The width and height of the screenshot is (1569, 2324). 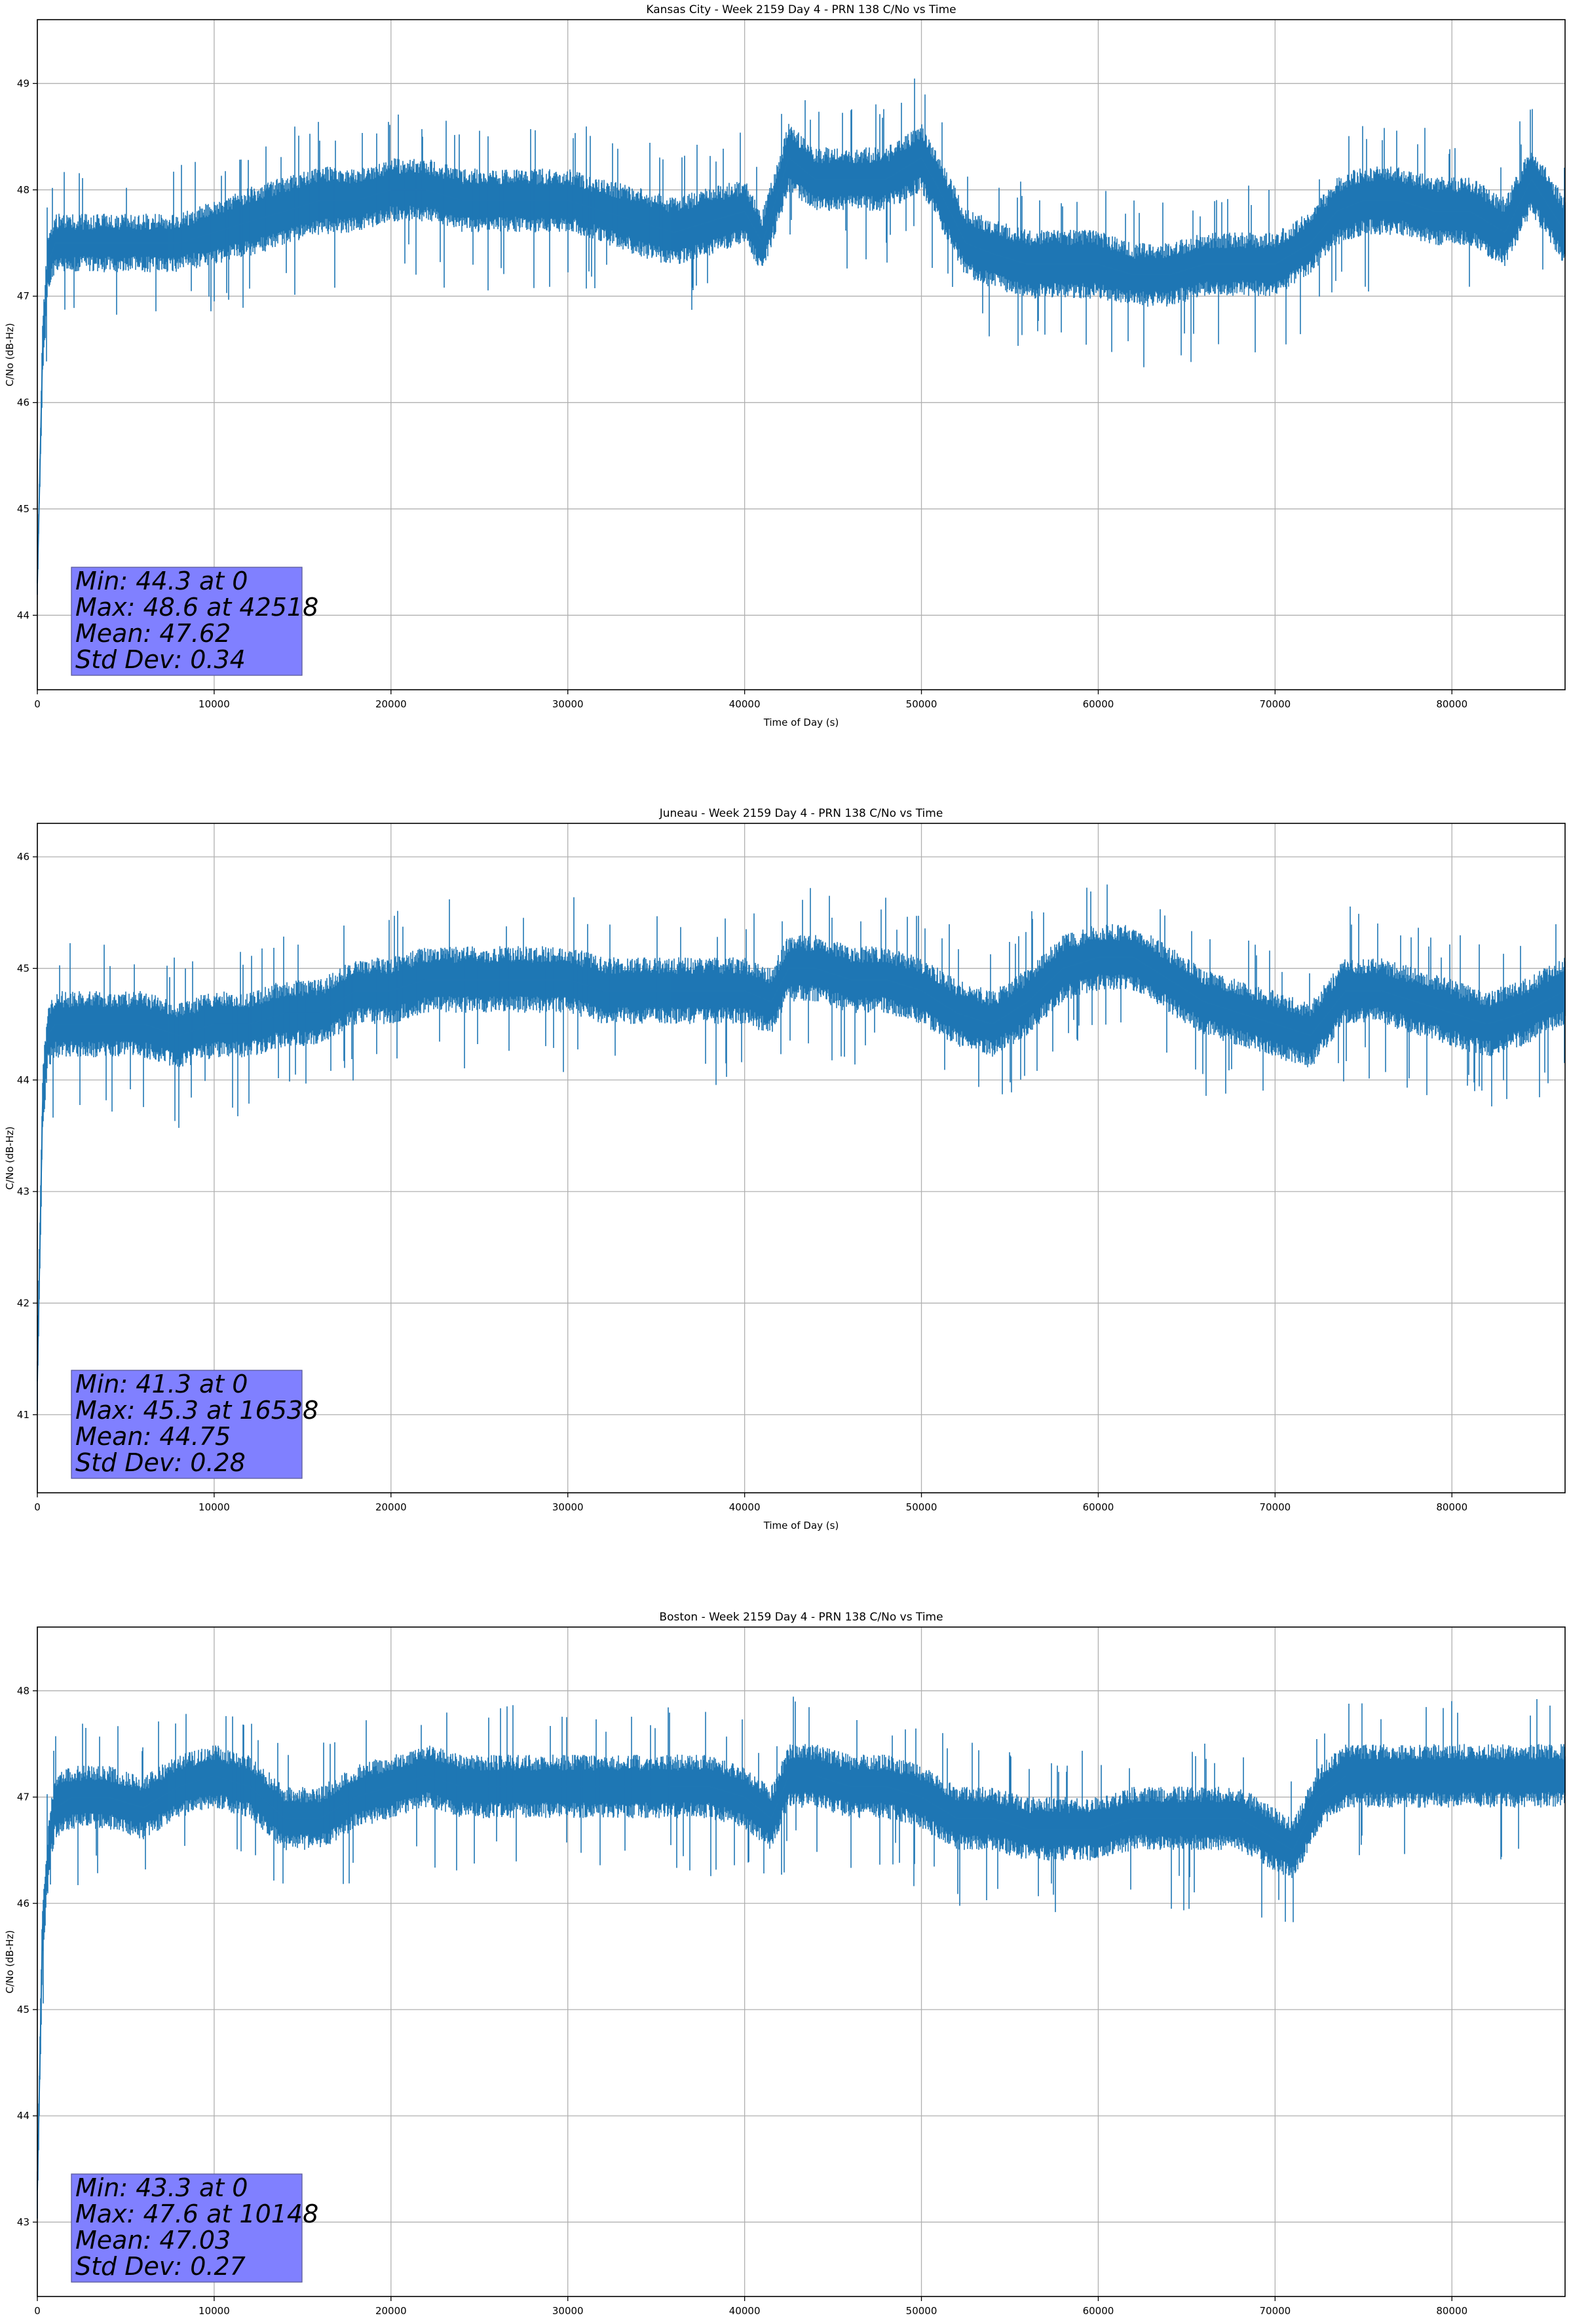 What do you see at coordinates (160, 1462) in the screenshot?
I see `stats-line: Std Dev: 0.28` at bounding box center [160, 1462].